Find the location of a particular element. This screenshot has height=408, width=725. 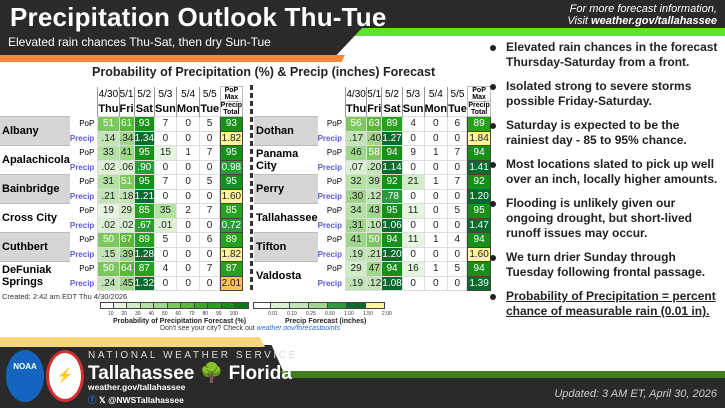

precip-cell: .19 is located at coordinates (356, 283).